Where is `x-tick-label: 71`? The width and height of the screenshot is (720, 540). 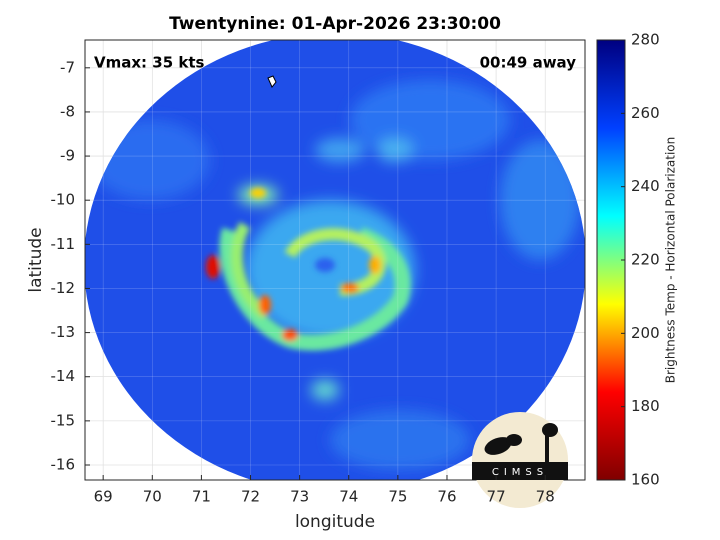
x-tick-label: 71 is located at coordinates (201, 497).